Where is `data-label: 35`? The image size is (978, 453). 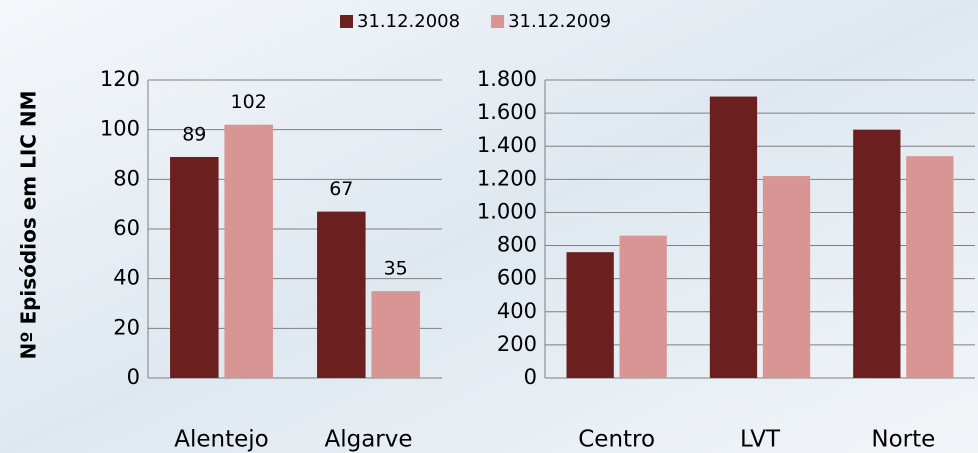 data-label: 35 is located at coordinates (396, 269).